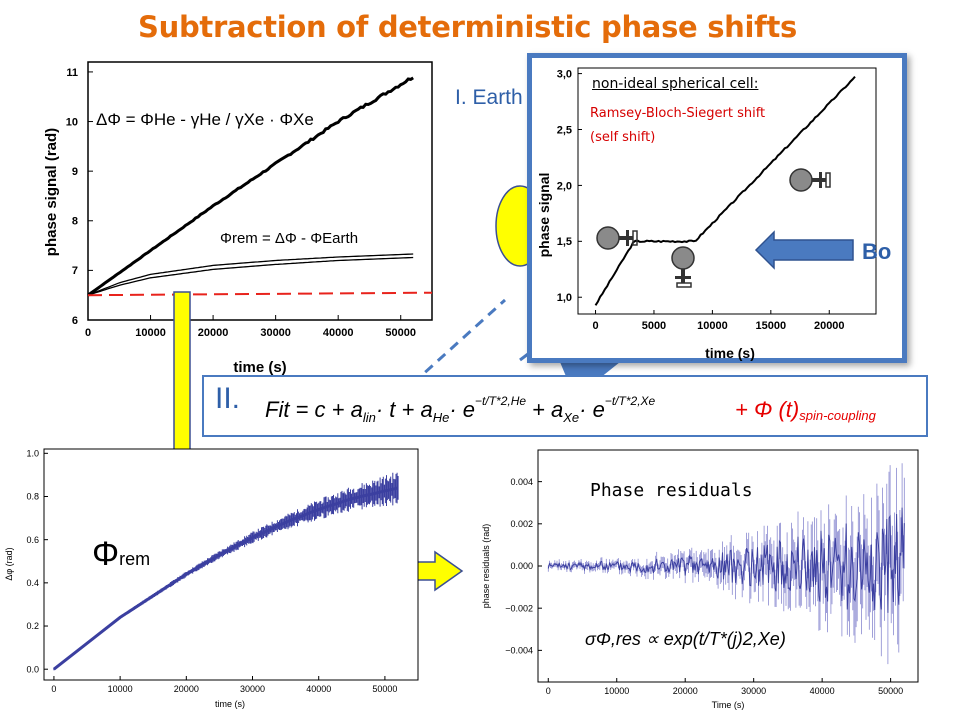 This screenshot has height=720, width=960. What do you see at coordinates (564, 130) in the screenshot?
I see `y-tick-label: 2,5` at bounding box center [564, 130].